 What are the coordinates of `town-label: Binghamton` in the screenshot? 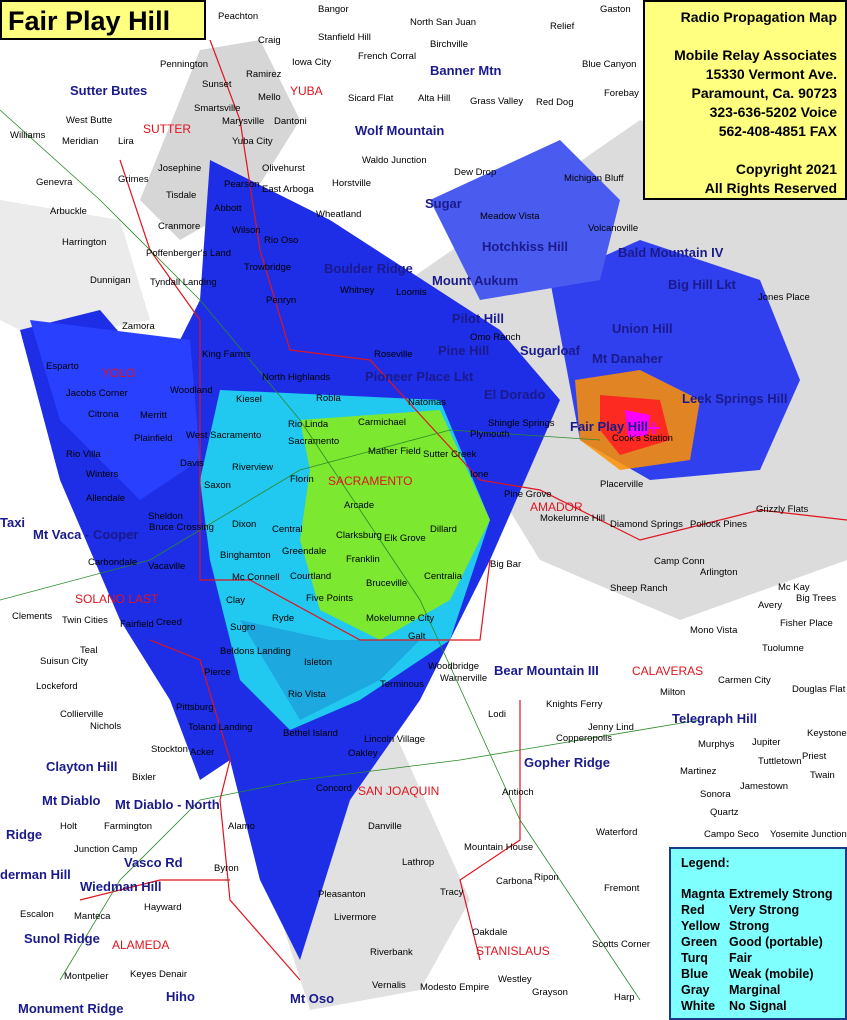 It's located at (245, 555).